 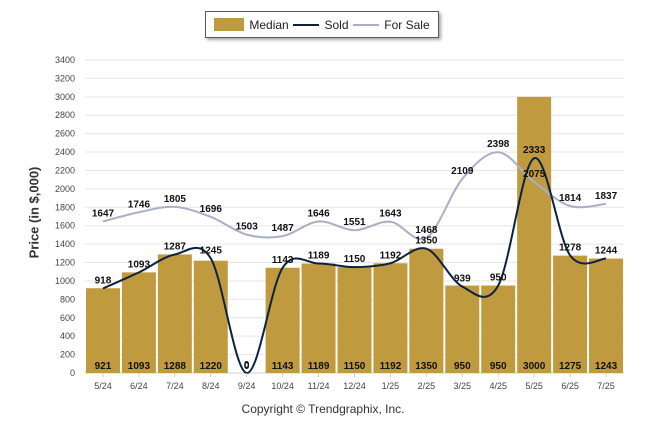 What do you see at coordinates (139, 386) in the screenshot?
I see `x-tick-label: 6/24` at bounding box center [139, 386].